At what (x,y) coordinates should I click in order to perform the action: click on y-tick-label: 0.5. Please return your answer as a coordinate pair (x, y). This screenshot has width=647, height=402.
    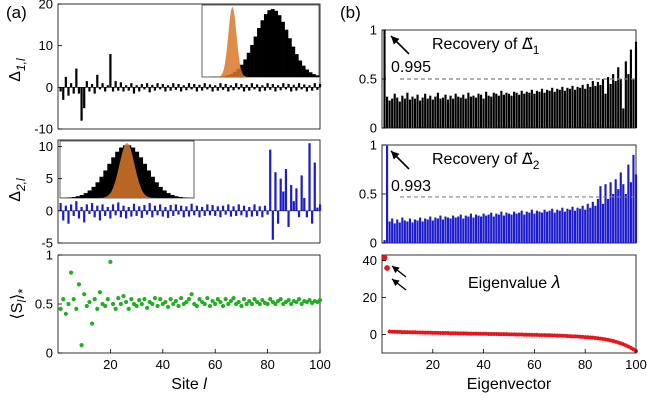
    Looking at the image, I should click on (368, 79).